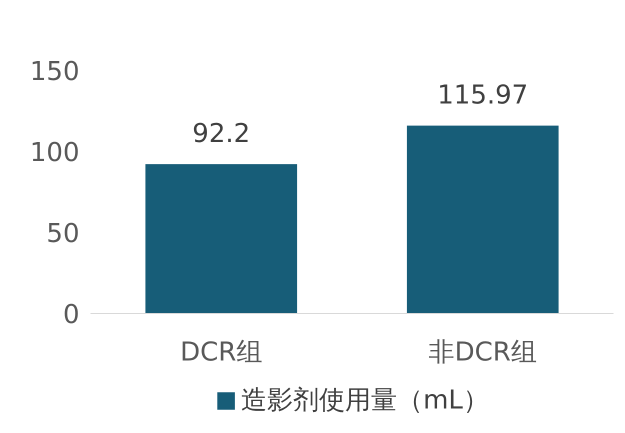 The height and width of the screenshot is (433, 625). I want to click on data-label: 115.97, so click(482, 95).